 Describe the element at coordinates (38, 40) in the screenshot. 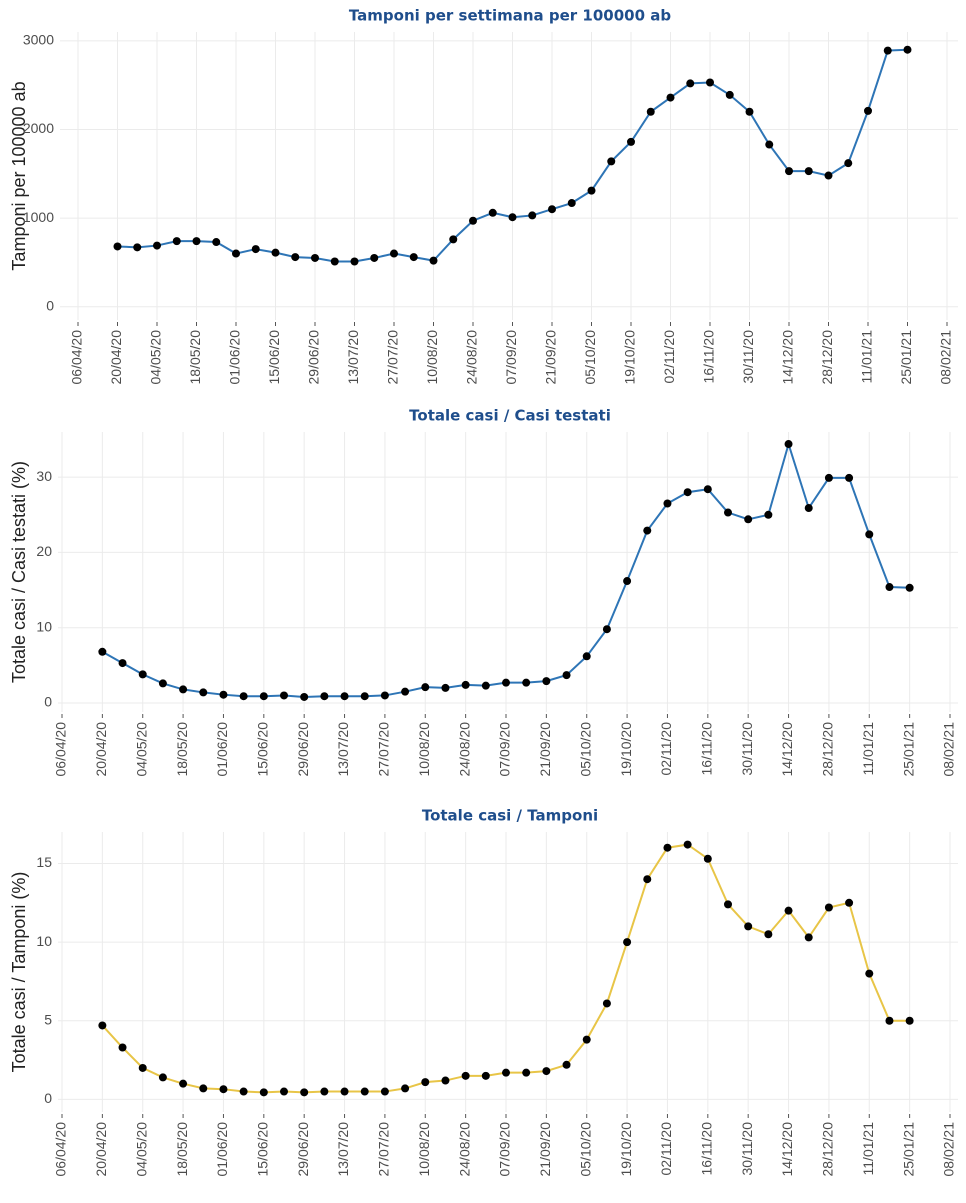

I see `y-tick-label: 3000` at that location.